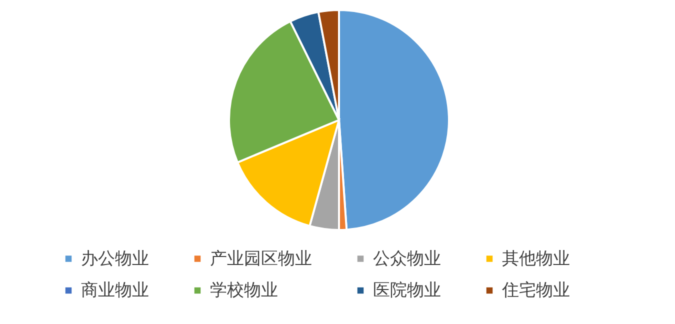 This screenshot has width=675, height=324. What do you see at coordinates (261, 258) in the screenshot?
I see `legend-label: 产业园区物业` at bounding box center [261, 258].